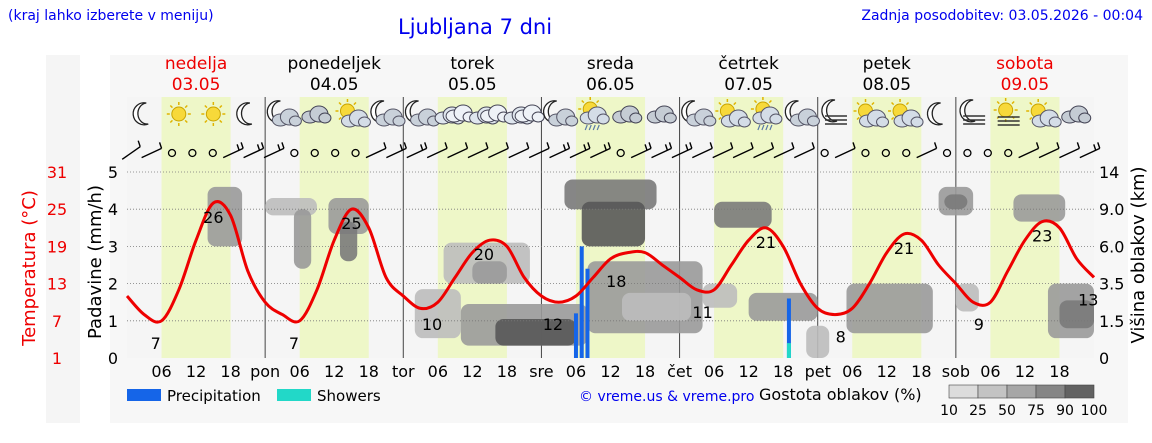 This screenshot has width=1152, height=443. I want to click on showers-swatch, so click(294, 395).